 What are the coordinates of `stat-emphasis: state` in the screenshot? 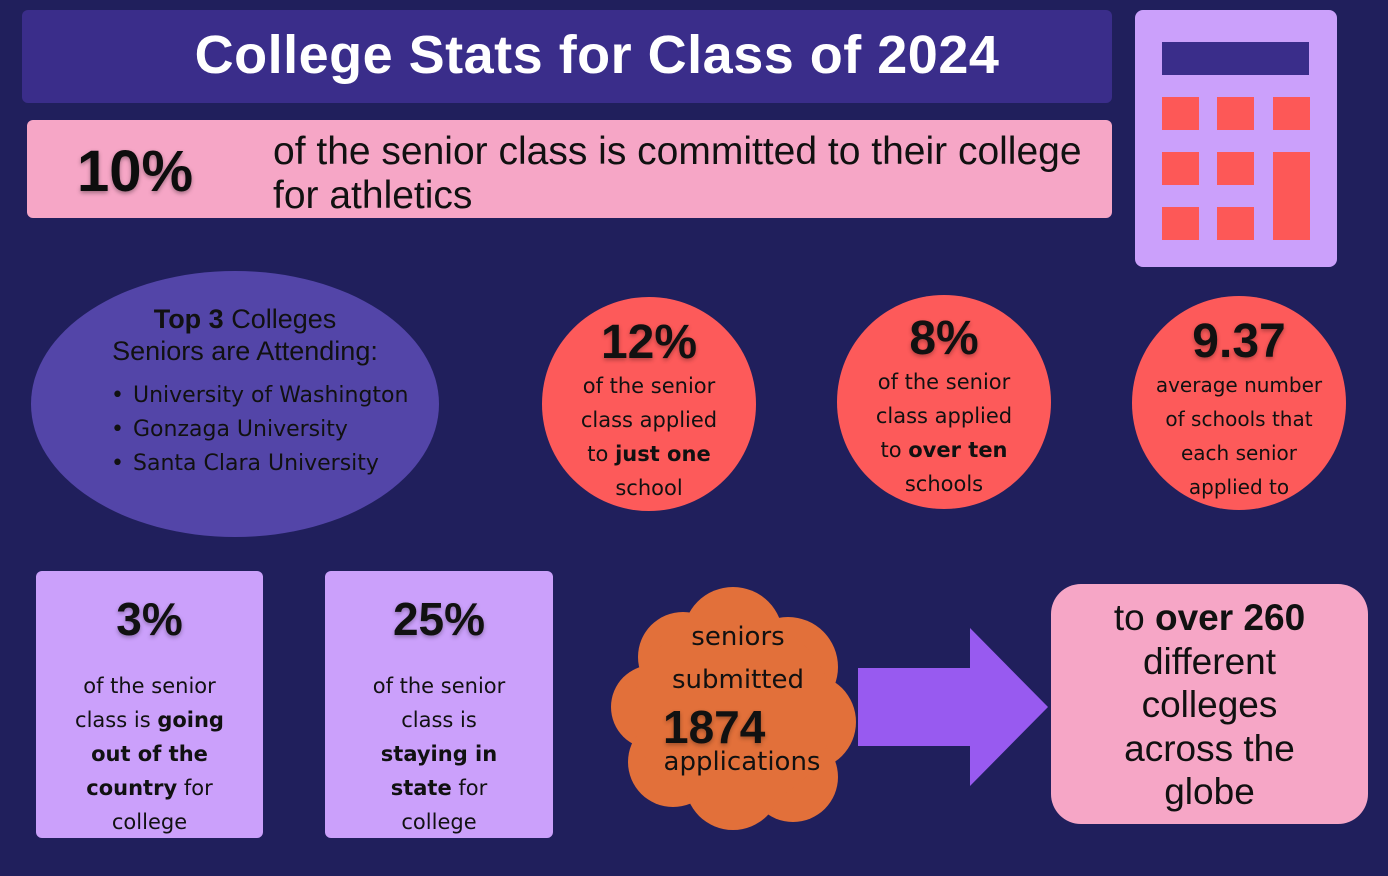 It's located at (421, 788).